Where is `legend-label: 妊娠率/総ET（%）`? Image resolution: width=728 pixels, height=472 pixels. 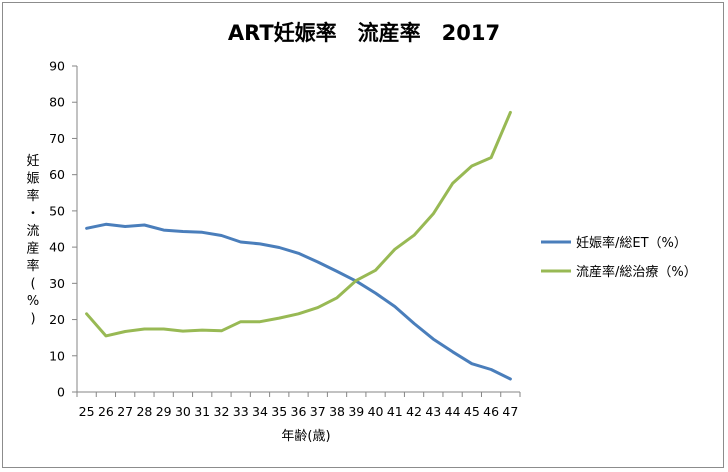
legend-label: 妊娠率/総ET（%） is located at coordinates (631, 243).